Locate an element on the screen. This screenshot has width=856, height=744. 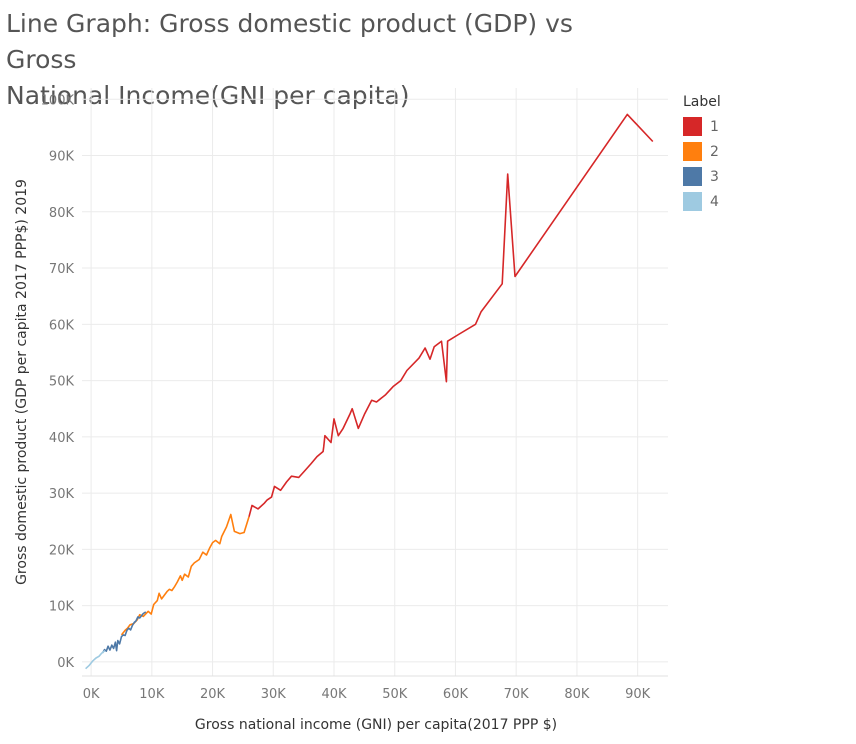
y-axis-ticks: 0K 10K 20K 30K 40K 50K 60K 70K 80K 90K 100K is located at coordinates (58, 382).